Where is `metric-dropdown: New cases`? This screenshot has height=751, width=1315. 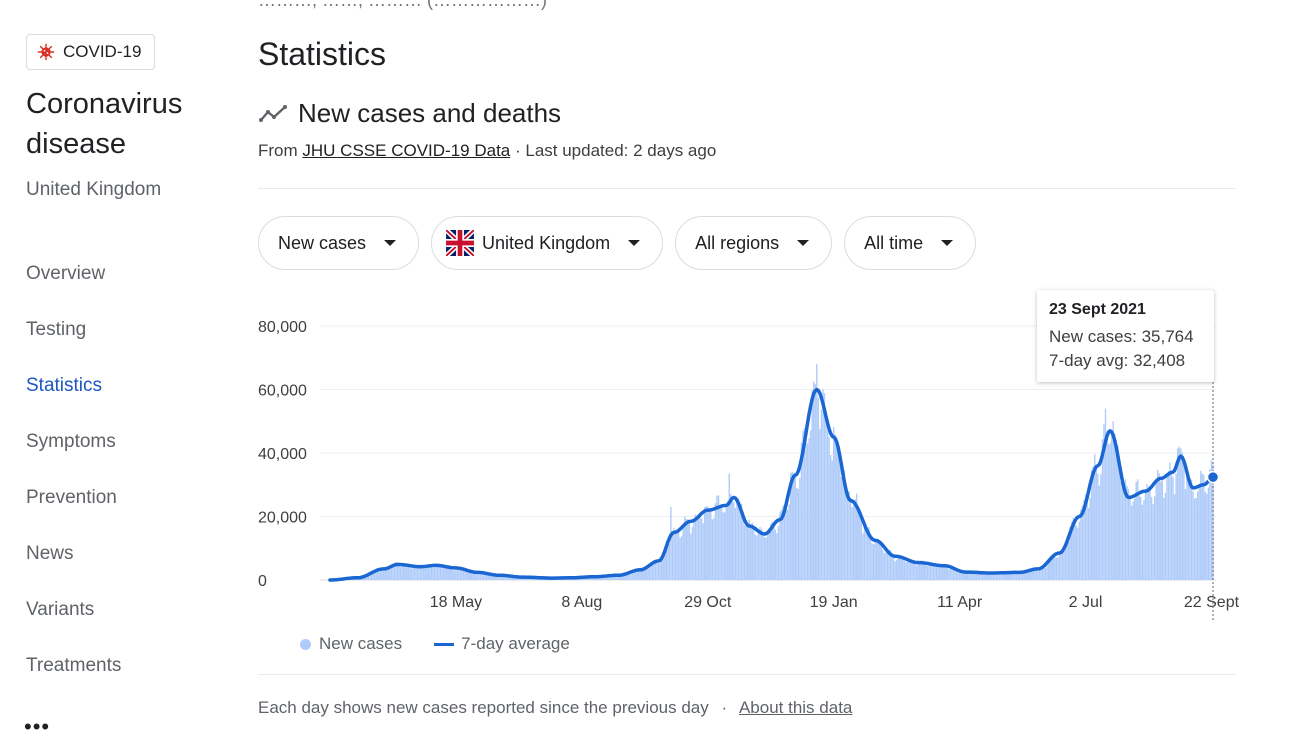
metric-dropdown: New cases is located at coordinates (339, 243).